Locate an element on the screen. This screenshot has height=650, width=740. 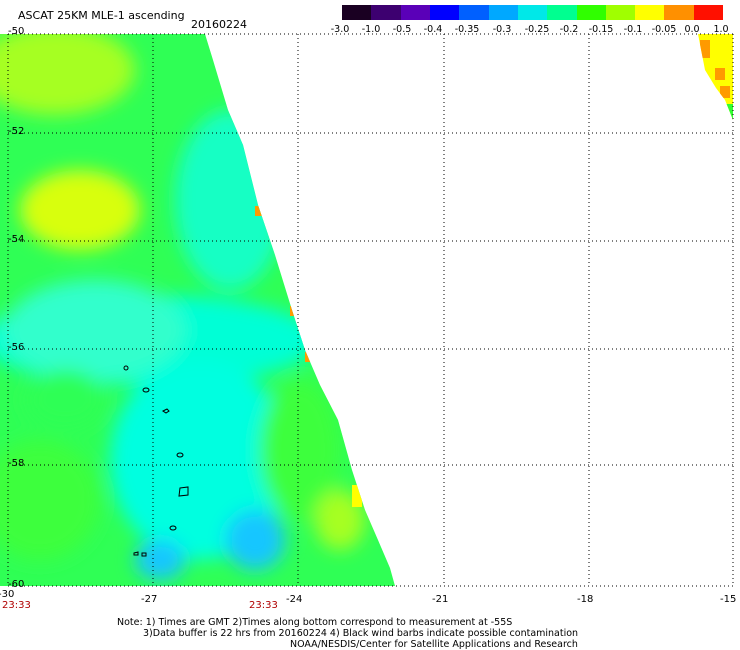
colorbar-label: -3.0 is located at coordinates (340, 29).